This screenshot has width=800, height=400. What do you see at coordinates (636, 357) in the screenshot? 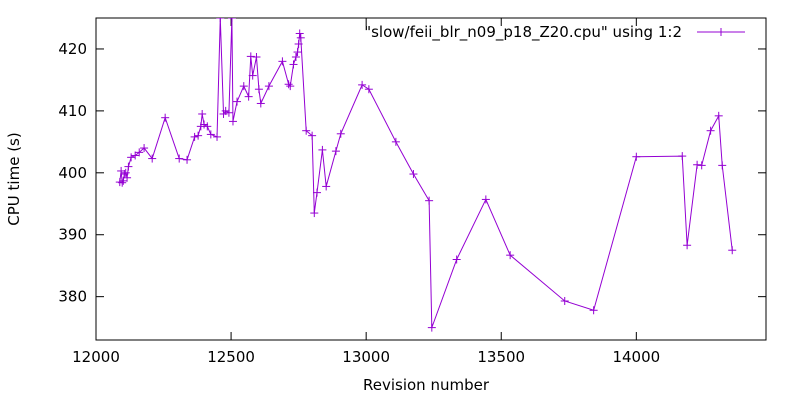
I see `x-tick-label: 14000` at bounding box center [636, 357].